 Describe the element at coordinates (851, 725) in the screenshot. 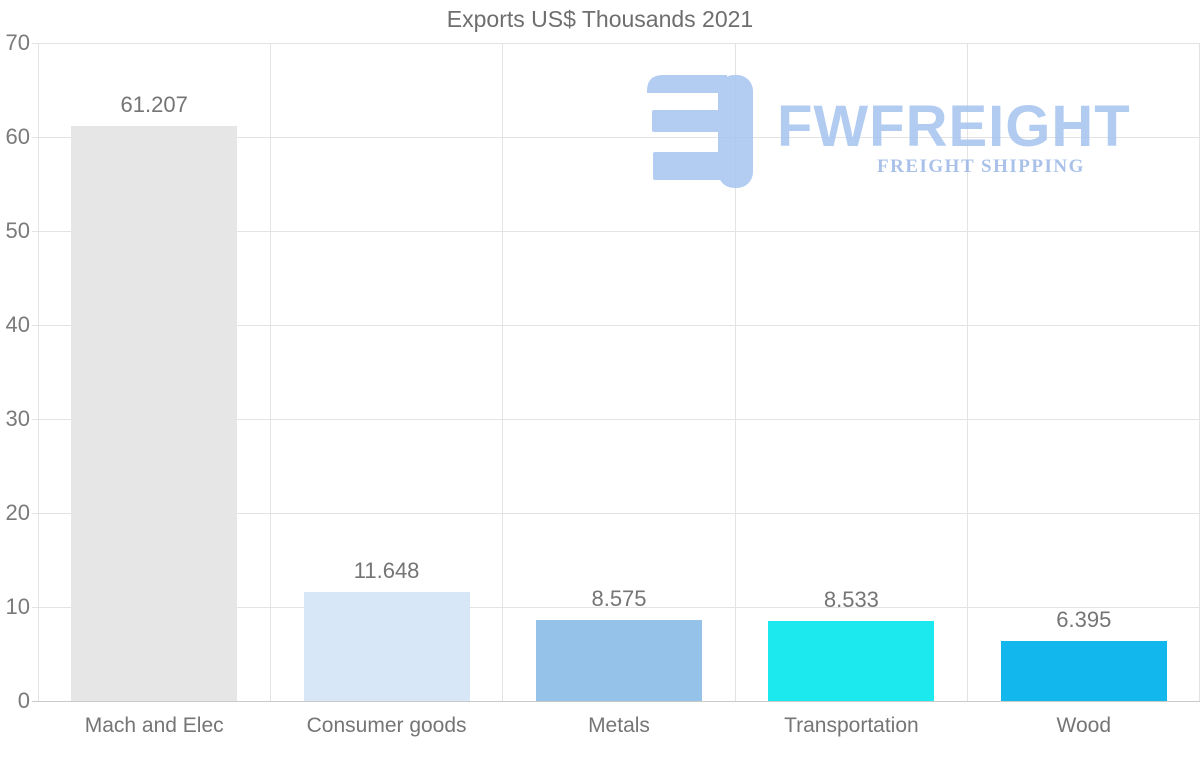

I see `x-tick-label: Transportation` at that location.